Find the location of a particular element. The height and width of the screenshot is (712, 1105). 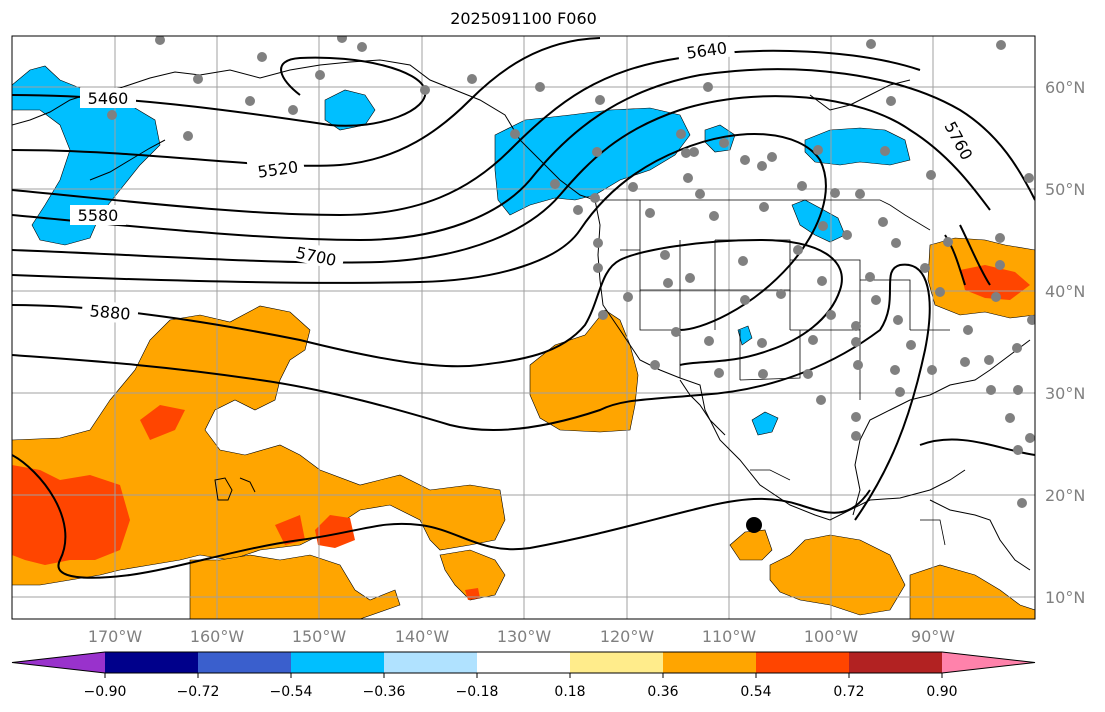

colorbar-tick-label: 0.72 is located at coordinates (848, 692).